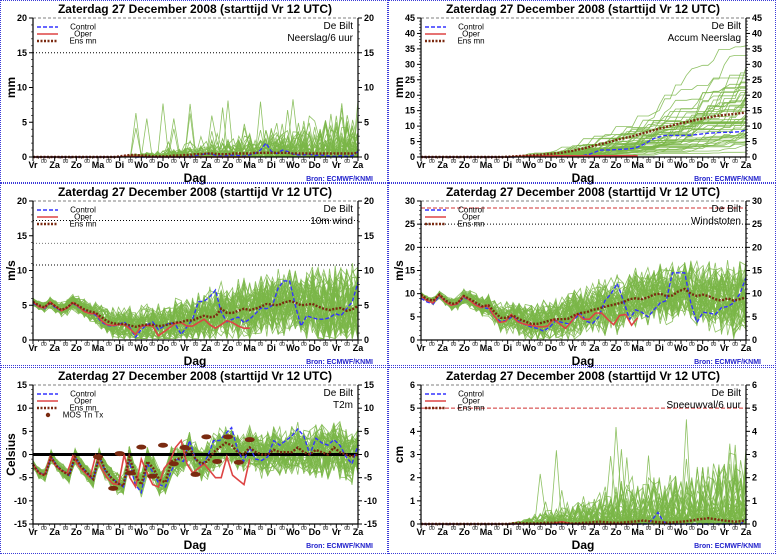  Describe the element at coordinates (369, 18) in the screenshot. I see `y-tick-label-right: 20` at that location.